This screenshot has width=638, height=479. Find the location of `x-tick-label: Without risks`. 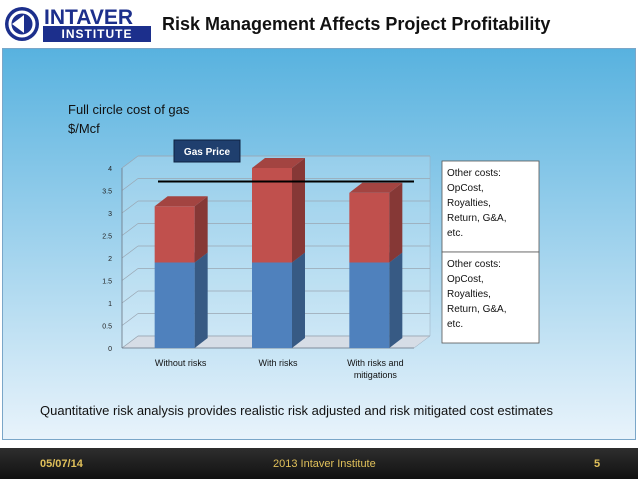

x-tick-label: Without risks is located at coordinates (181, 363).